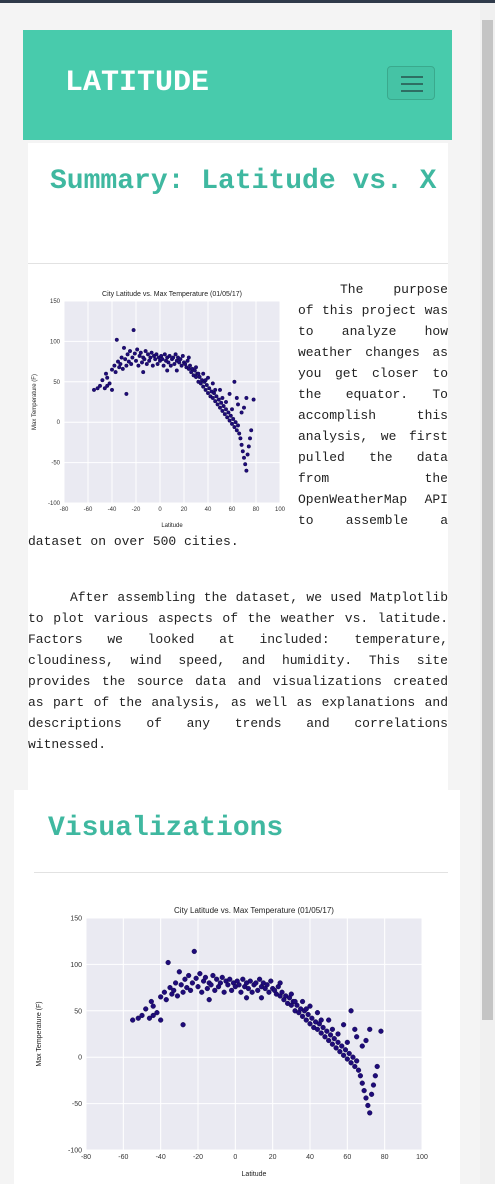  I want to click on scrollbar, so click(487, 593).